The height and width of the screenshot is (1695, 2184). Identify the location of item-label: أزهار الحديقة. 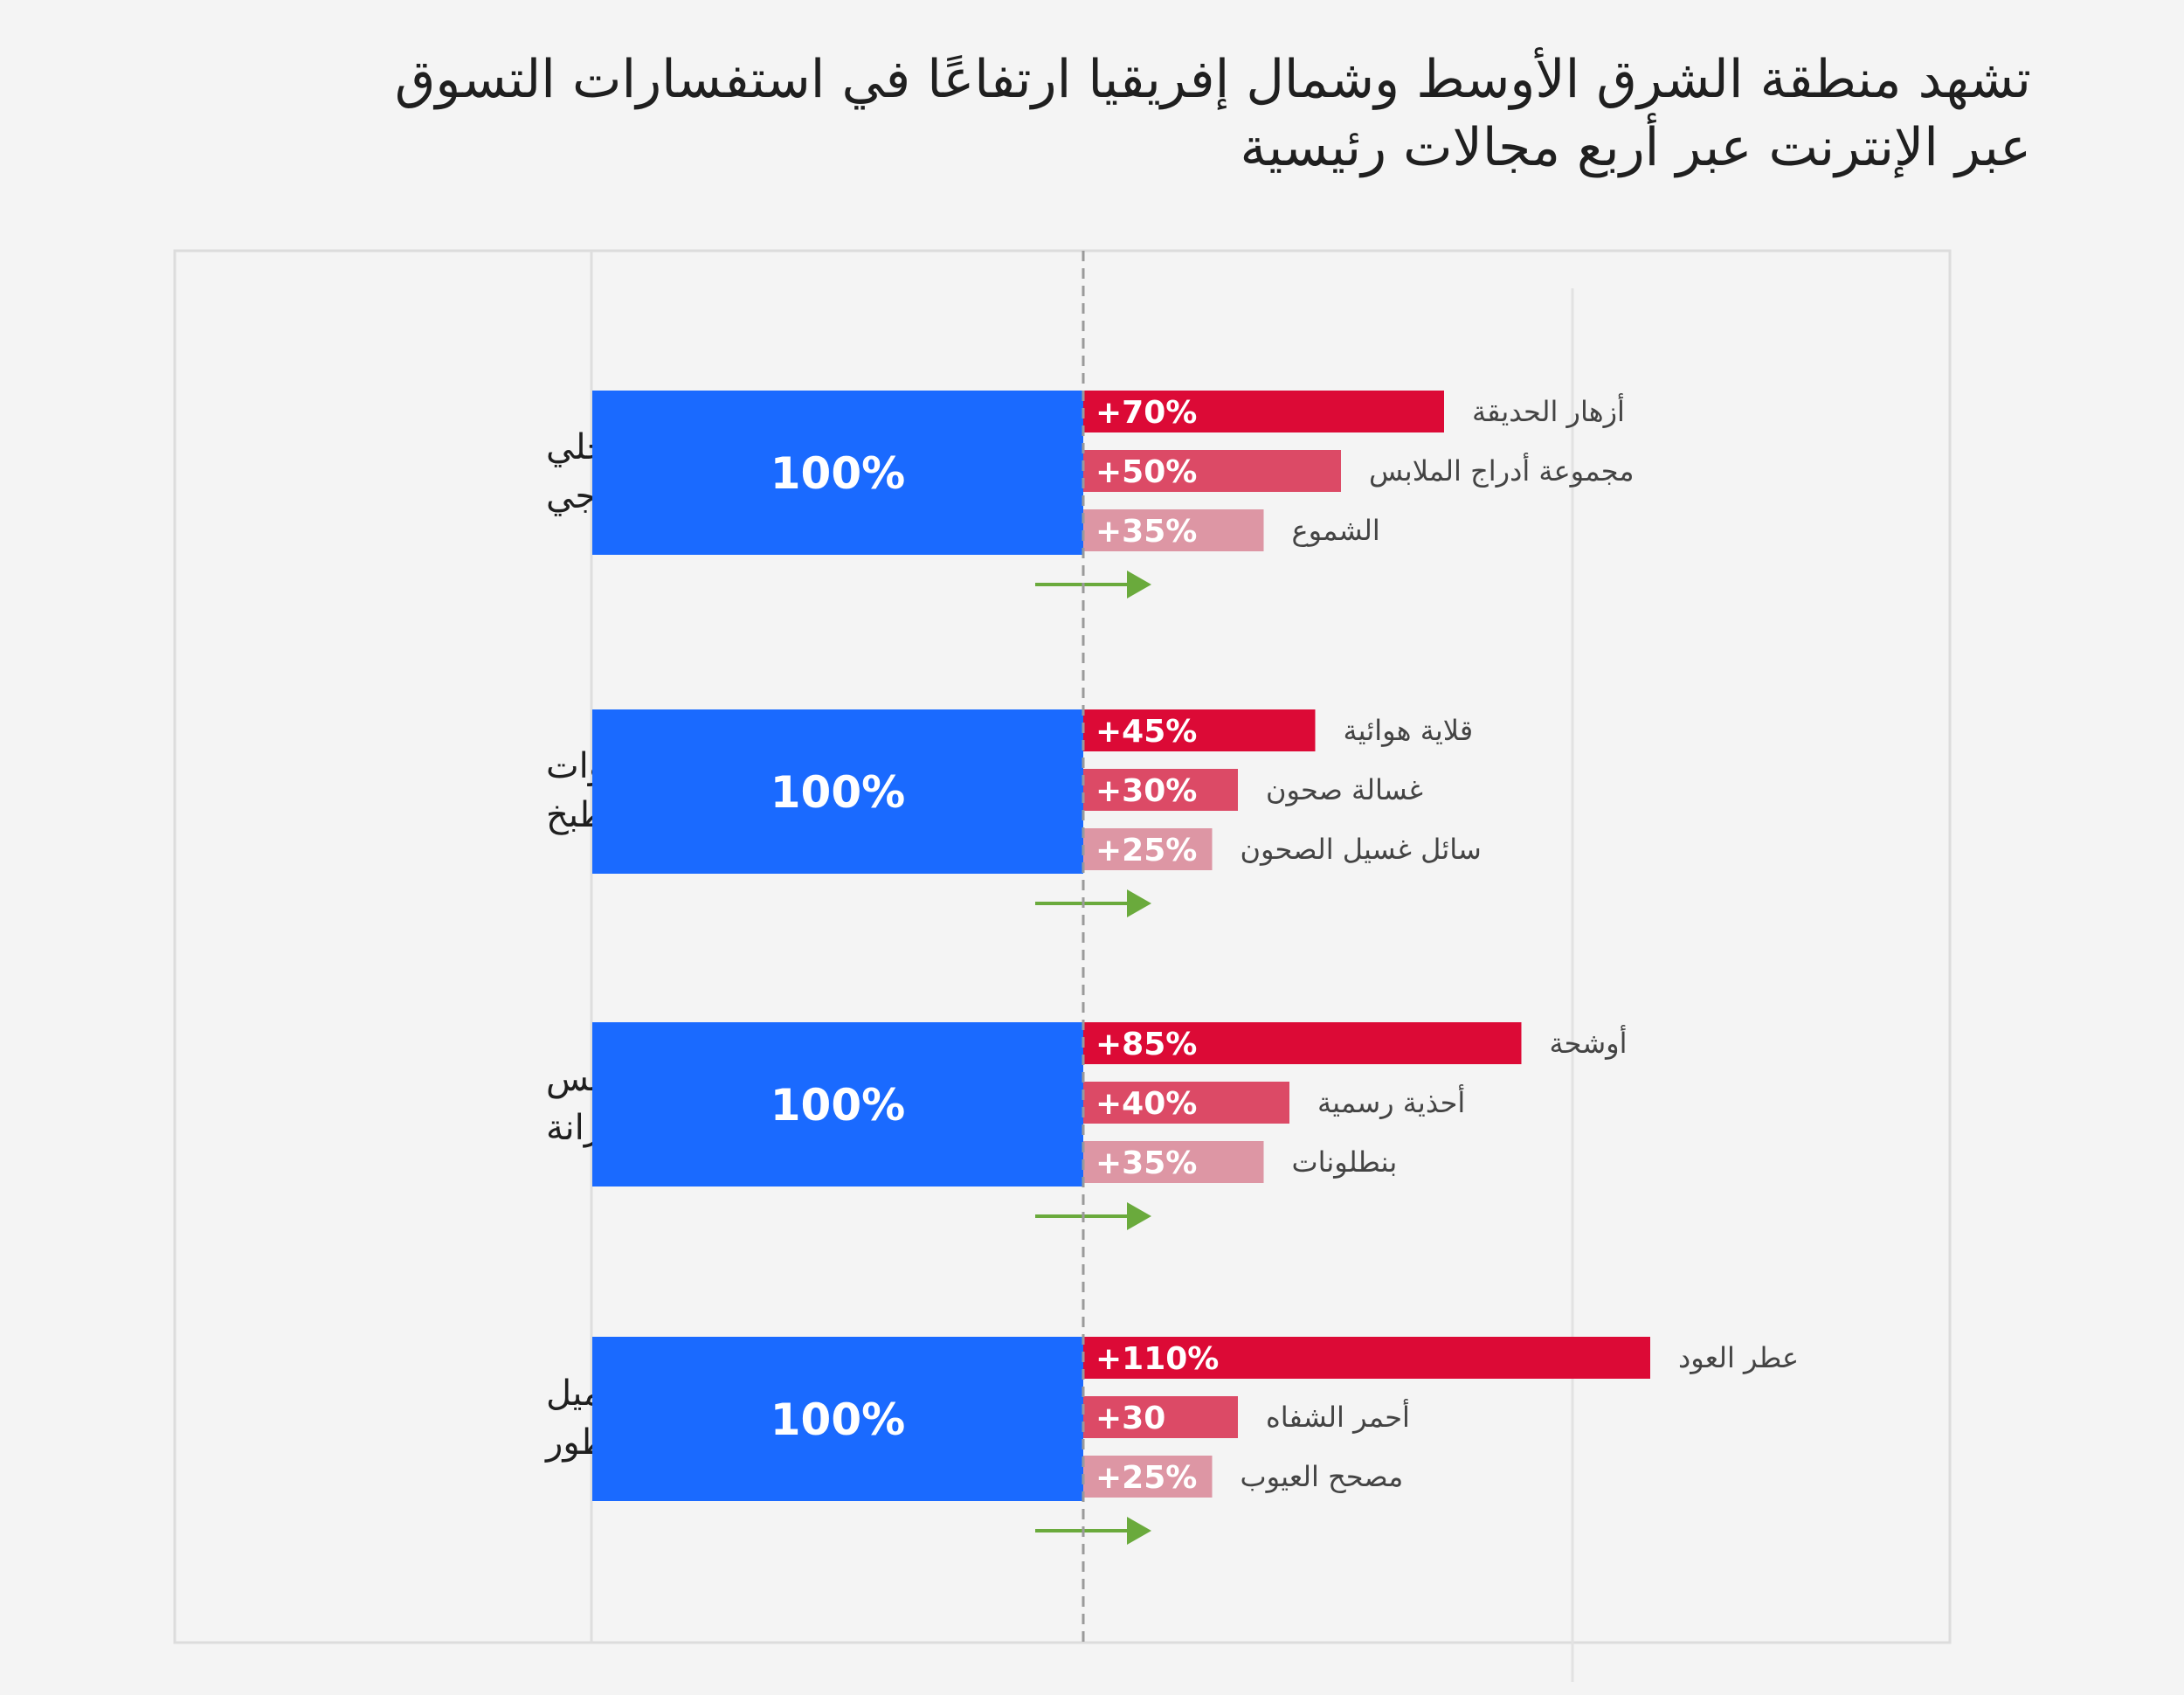
(1548, 410).